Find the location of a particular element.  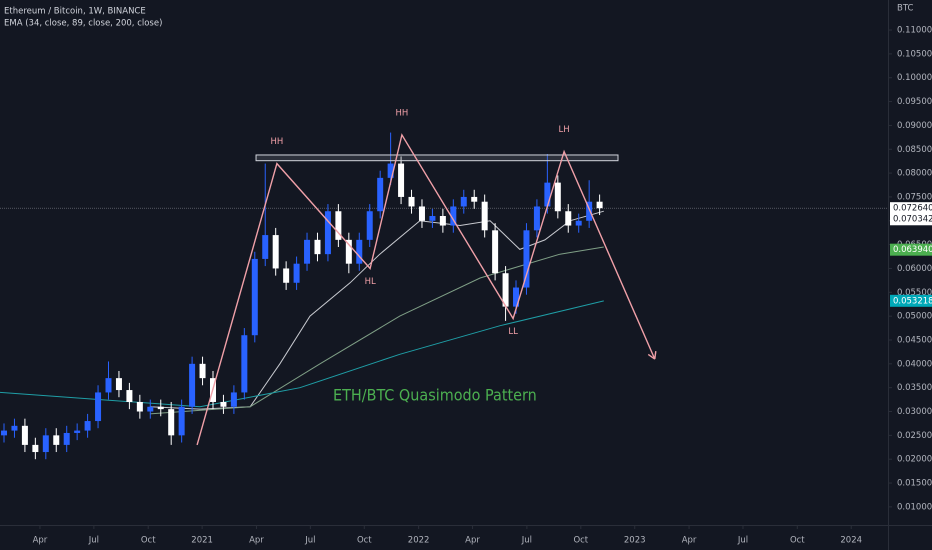

price-label: 0.063940 is located at coordinates (912, 250).